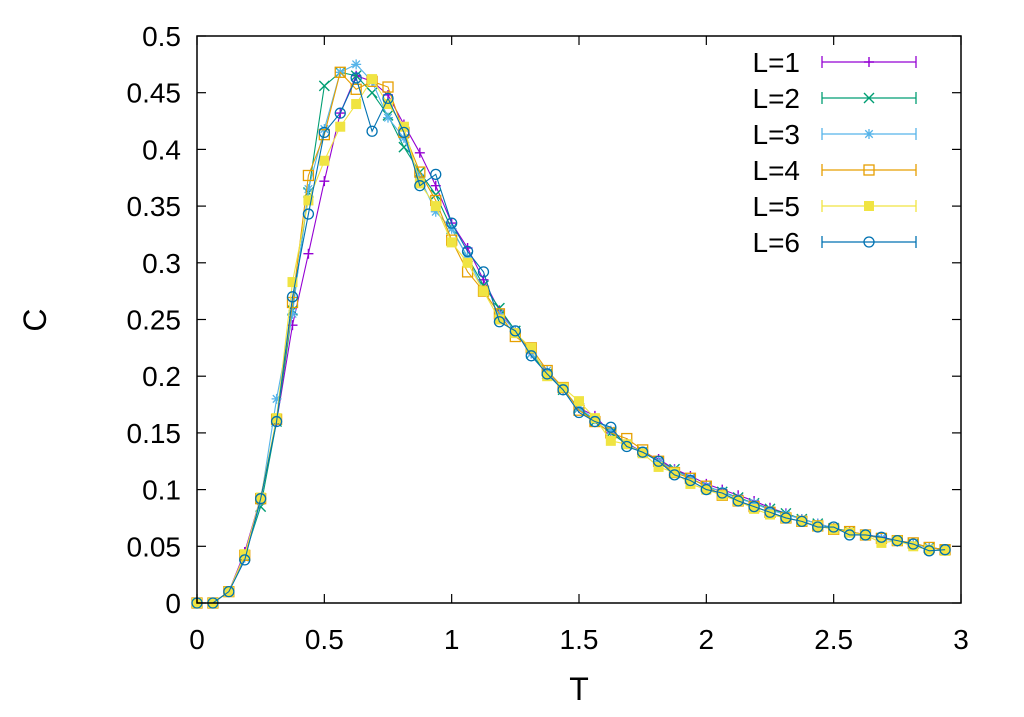  I want to click on x-tick-label: 2.5, so click(833, 639).